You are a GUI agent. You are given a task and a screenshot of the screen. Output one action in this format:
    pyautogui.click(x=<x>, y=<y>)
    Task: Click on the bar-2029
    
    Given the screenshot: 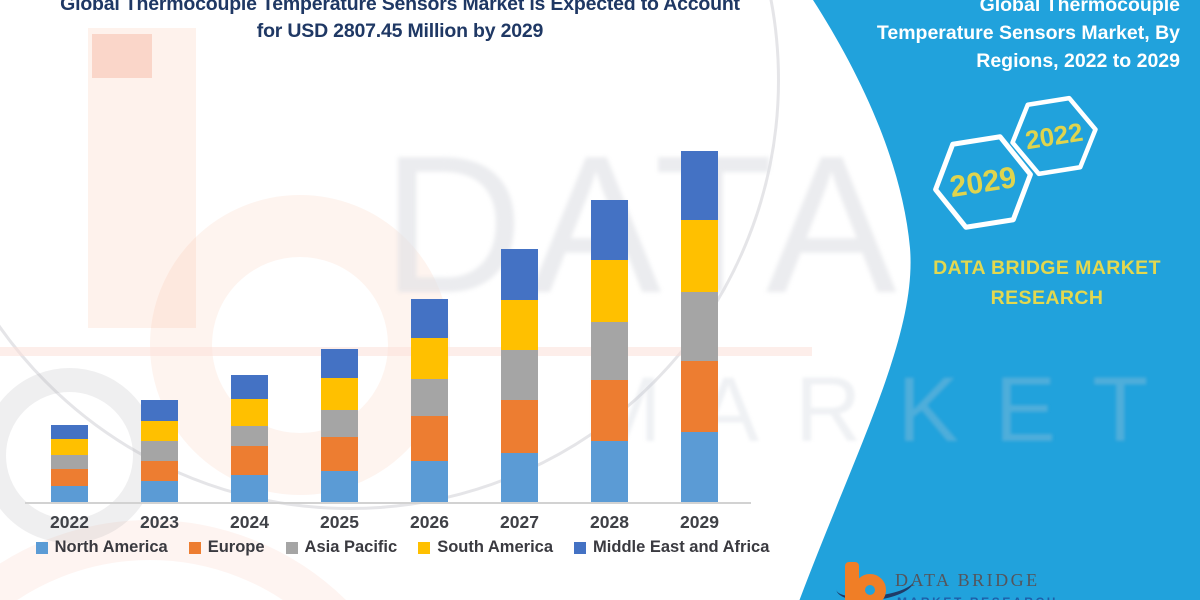 What is the action you would take?
    pyautogui.click(x=699, y=326)
    